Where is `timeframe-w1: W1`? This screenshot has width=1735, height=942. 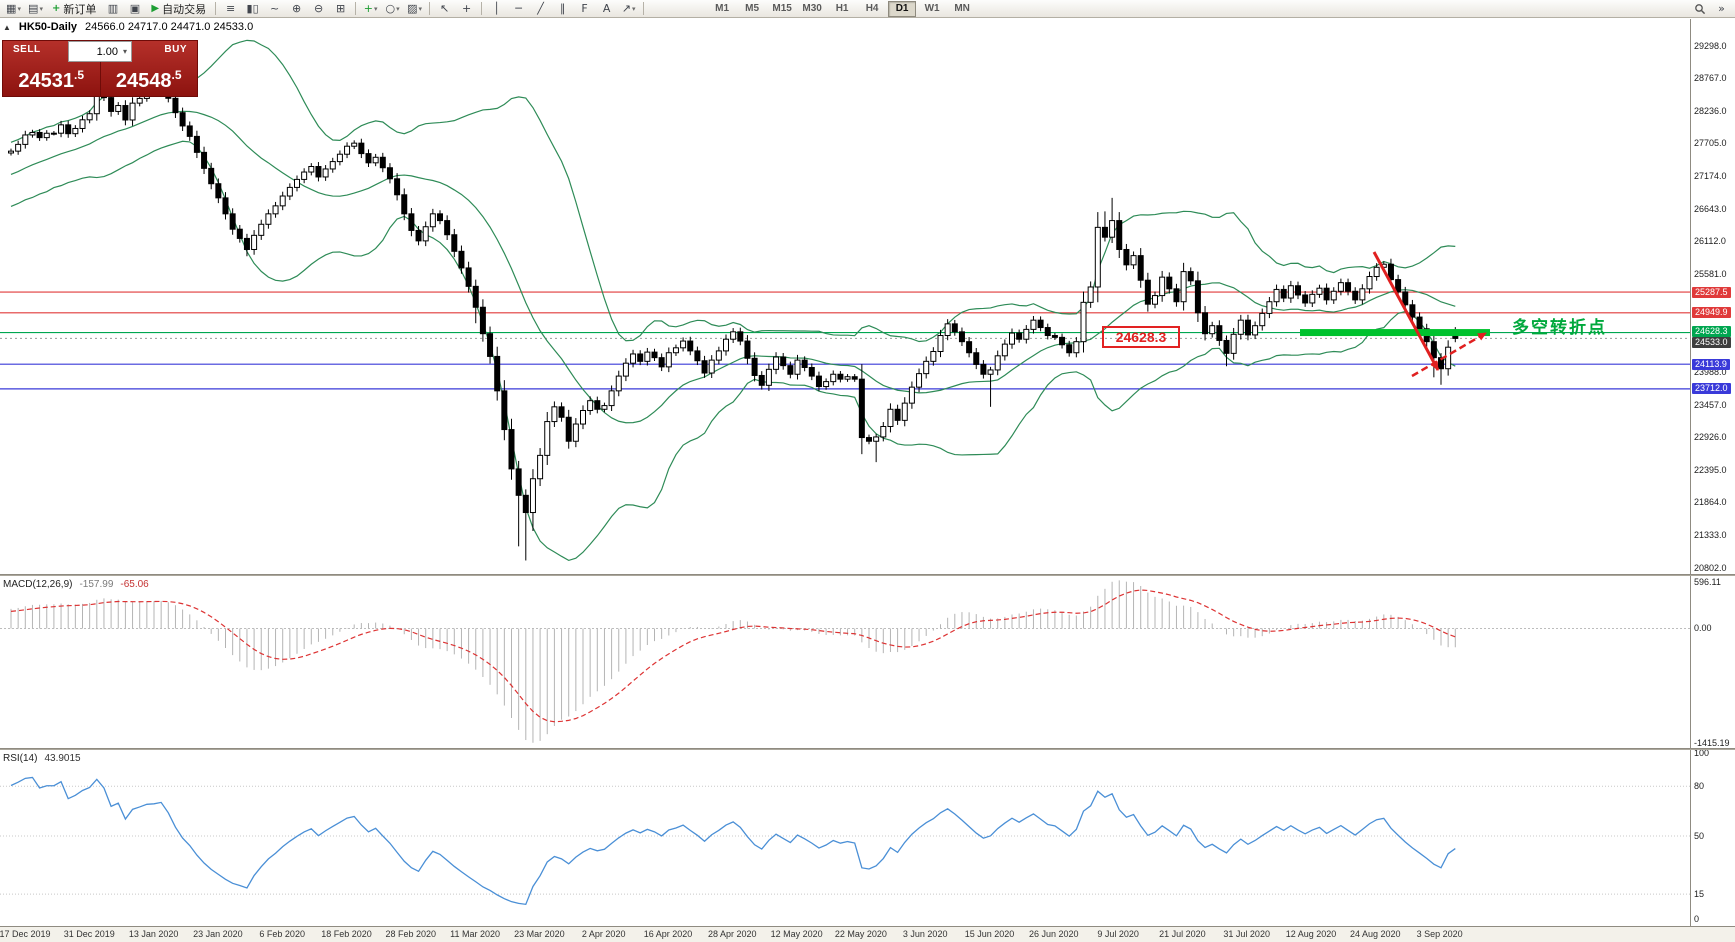
timeframe-w1: W1 is located at coordinates (932, 8).